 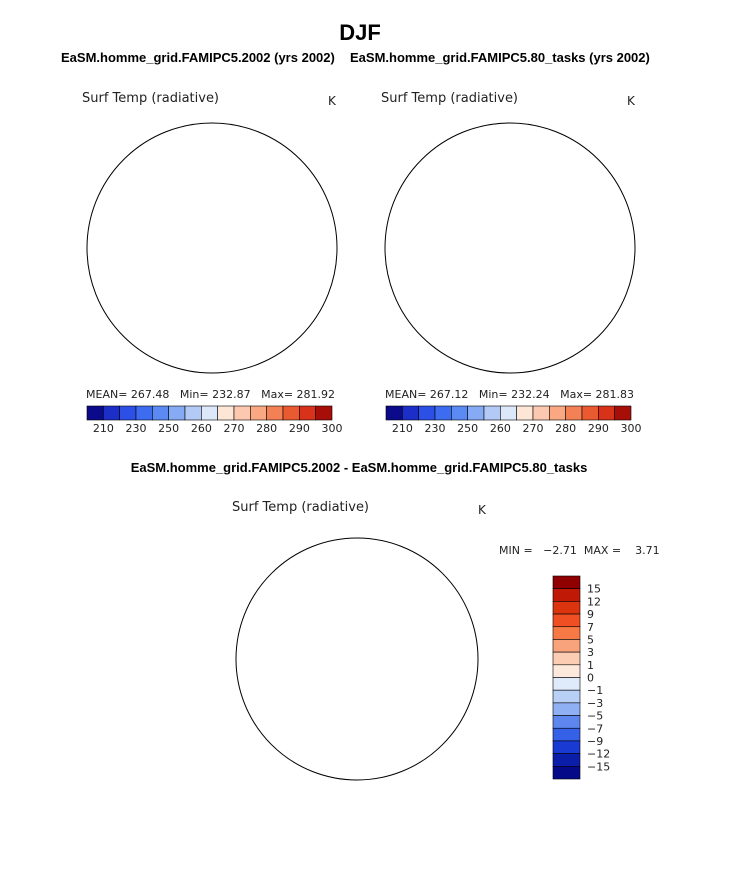 What do you see at coordinates (435, 428) in the screenshot?
I see `right-colorbar-label: 230` at bounding box center [435, 428].